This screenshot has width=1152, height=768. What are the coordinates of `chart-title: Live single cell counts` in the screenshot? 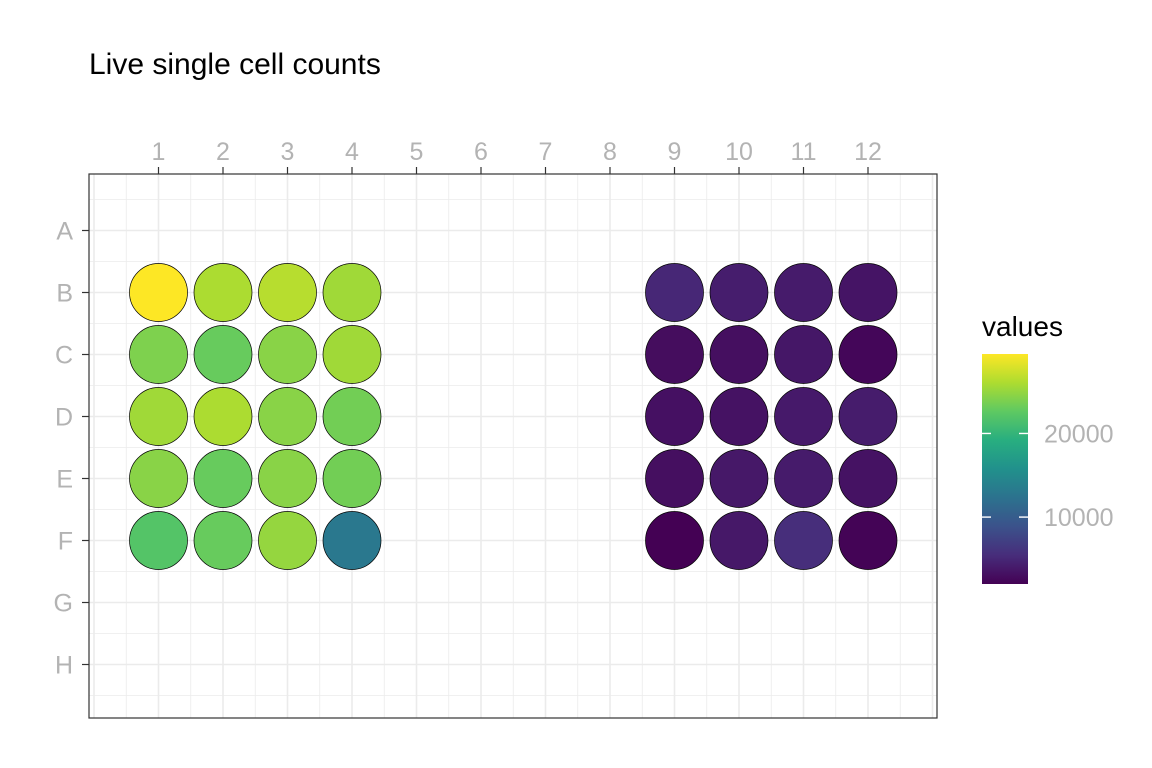 It's located at (235, 64).